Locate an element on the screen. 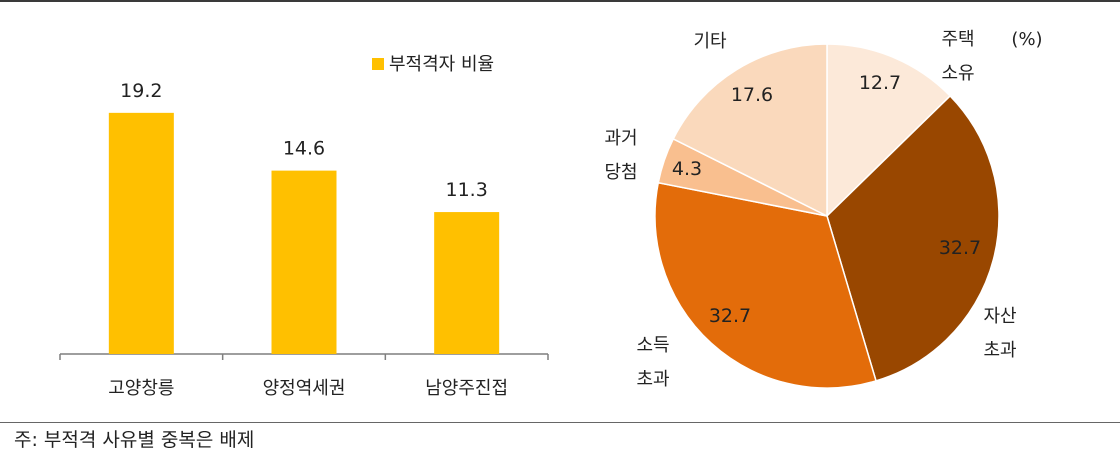 The width and height of the screenshot is (1120, 457). pie-category-label: 과거 is located at coordinates (620, 138).